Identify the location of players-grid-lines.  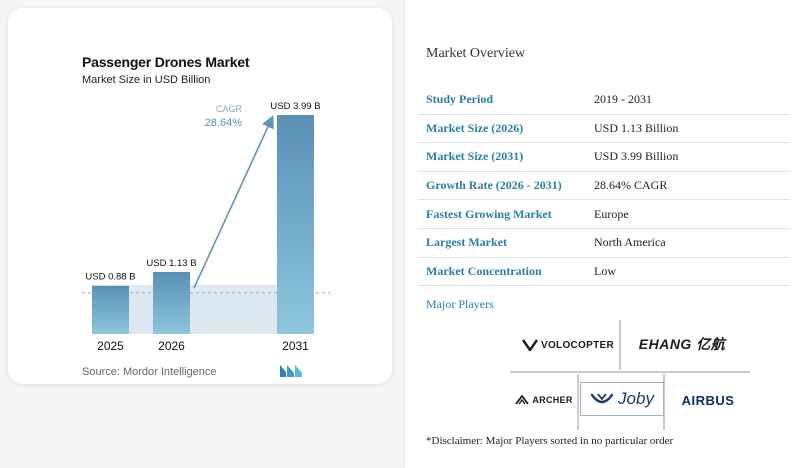
(630, 375).